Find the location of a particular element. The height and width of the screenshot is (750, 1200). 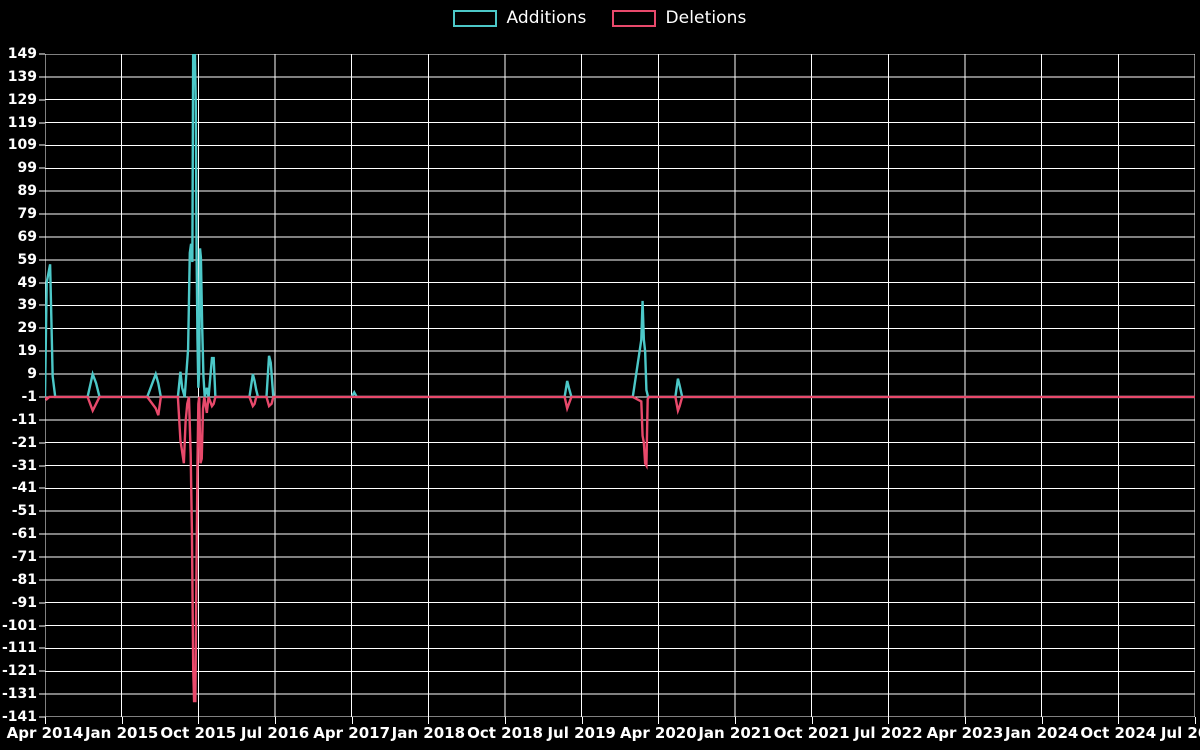

legend-label-deletions: Deletions is located at coordinates (706, 17).